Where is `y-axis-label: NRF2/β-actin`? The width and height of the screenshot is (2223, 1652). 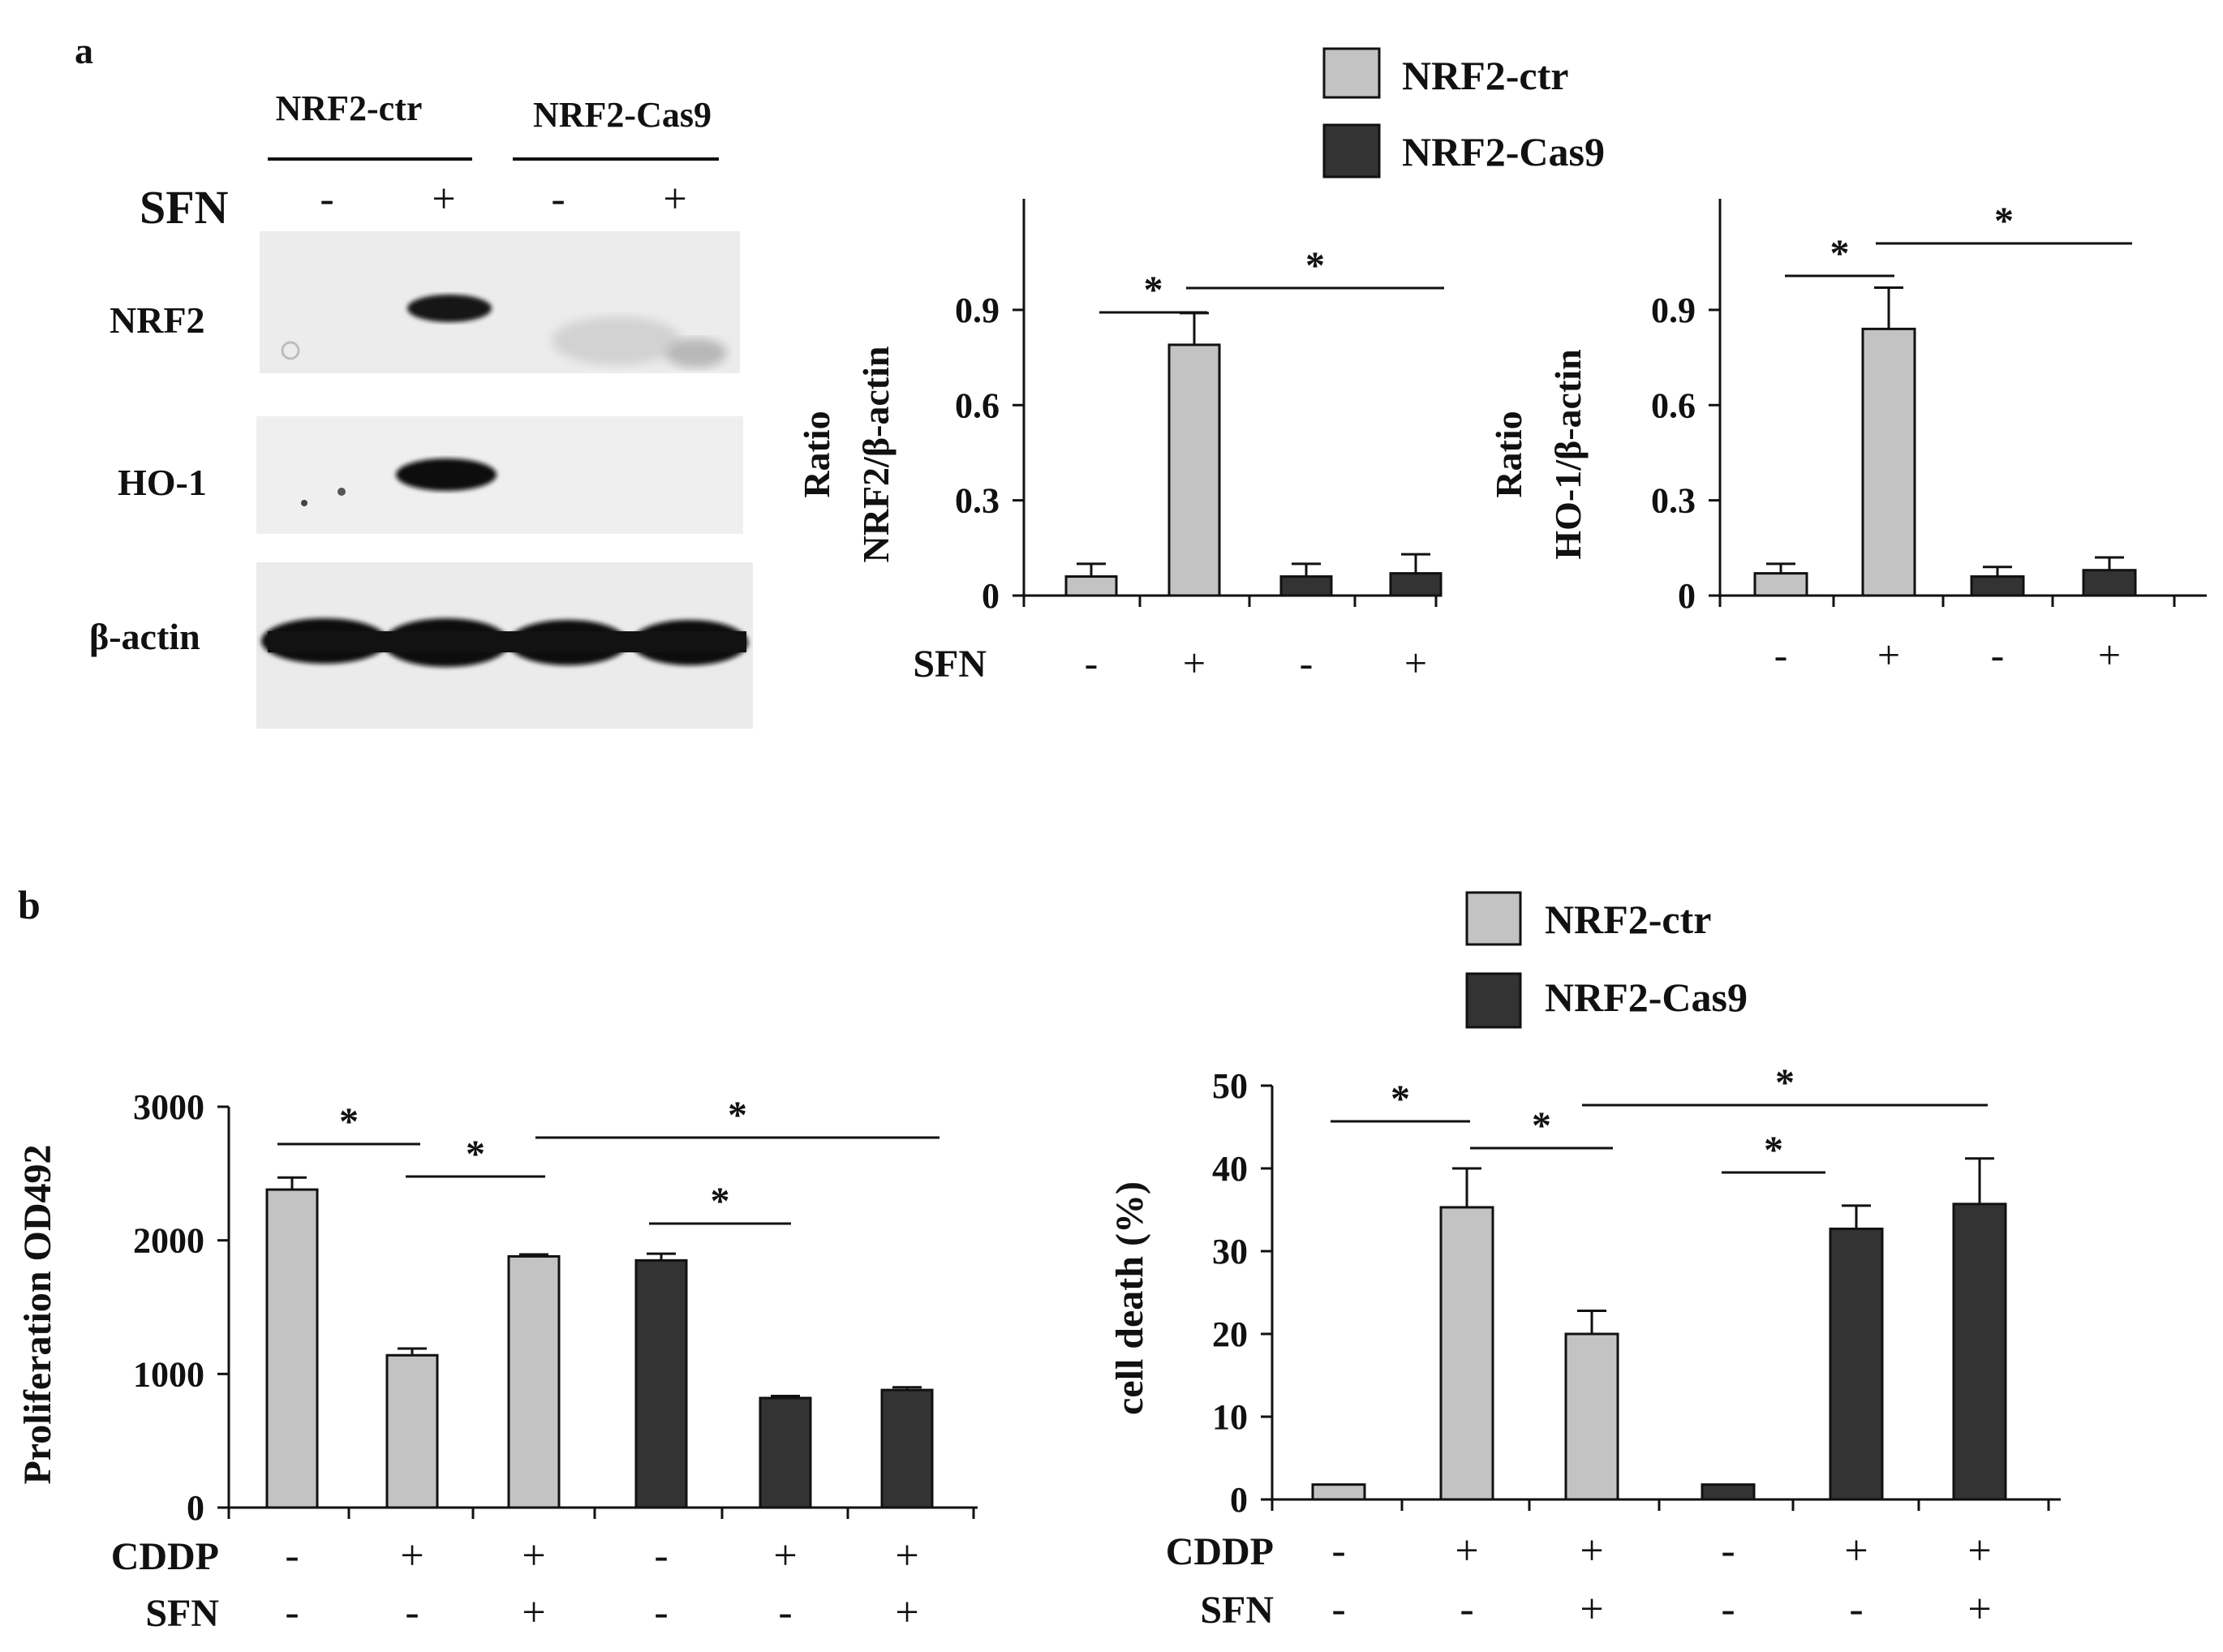 y-axis-label: NRF2/β-actin is located at coordinates (876, 454).